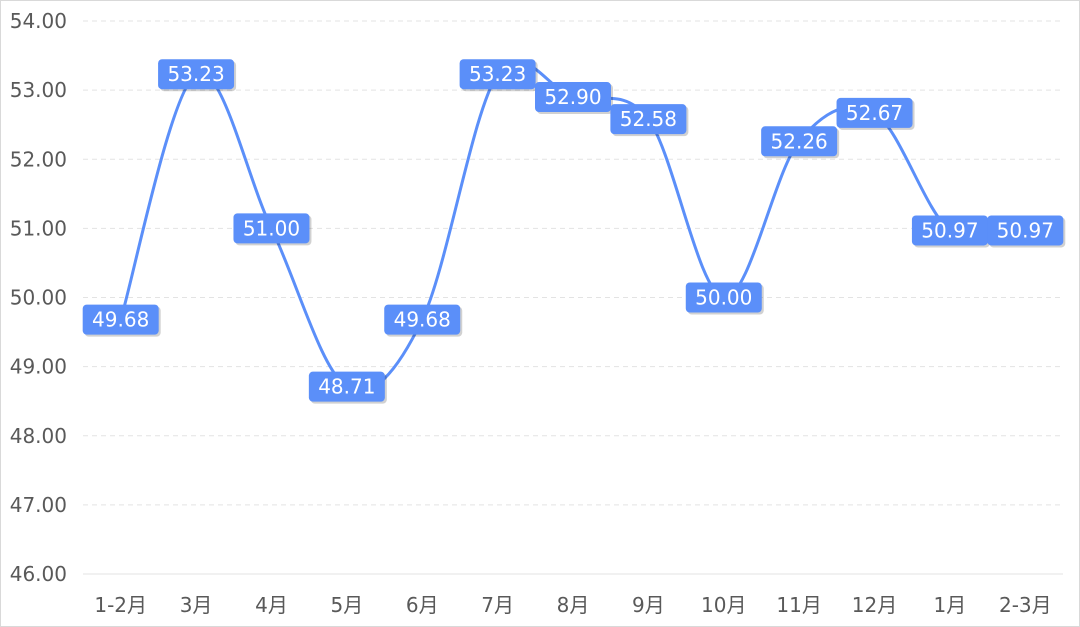 The height and width of the screenshot is (627, 1080). I want to click on data-label-text: 52.90, so click(572, 97).